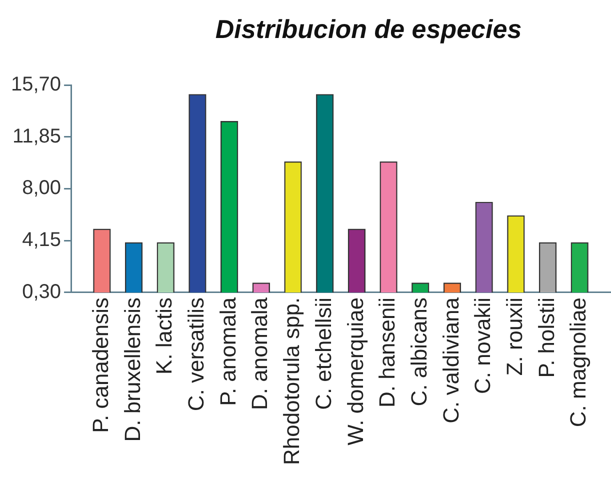 The height and width of the screenshot is (480, 611). I want to click on x-tick-label: C. versatilis, so click(196, 354).